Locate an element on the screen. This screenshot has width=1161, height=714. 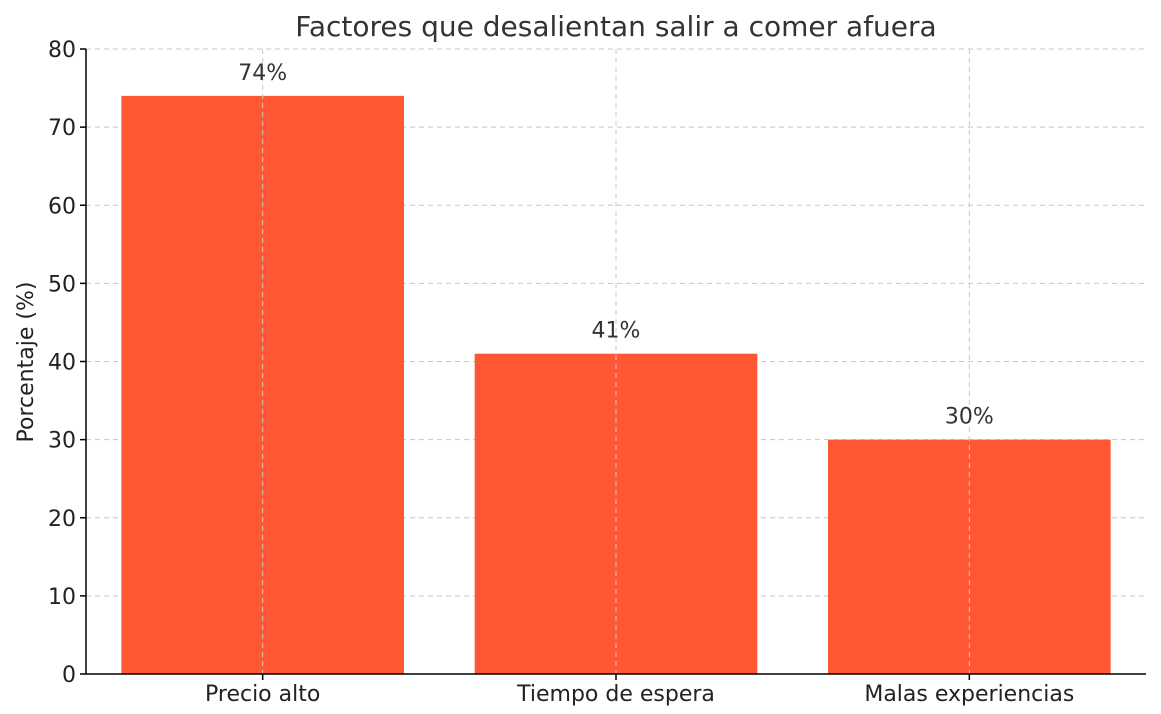
y-tick-label: 80 is located at coordinates (62, 50).